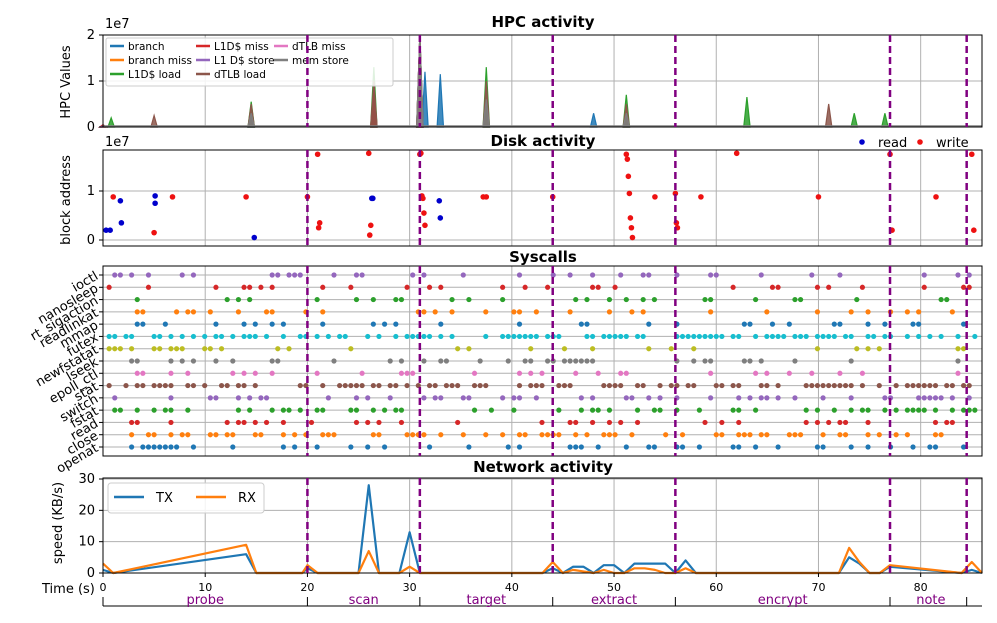 This screenshot has width=997, height=623. I want to click on disk-ylabel: block address, so click(66, 200).